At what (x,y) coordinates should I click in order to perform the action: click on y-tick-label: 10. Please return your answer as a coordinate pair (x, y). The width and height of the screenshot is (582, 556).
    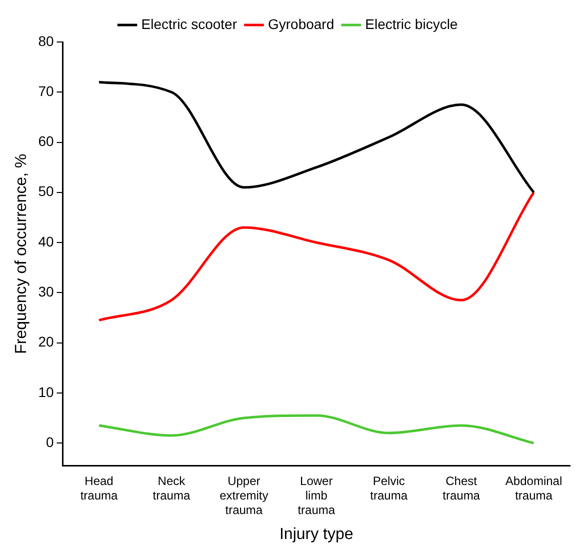
    Looking at the image, I should click on (46, 392).